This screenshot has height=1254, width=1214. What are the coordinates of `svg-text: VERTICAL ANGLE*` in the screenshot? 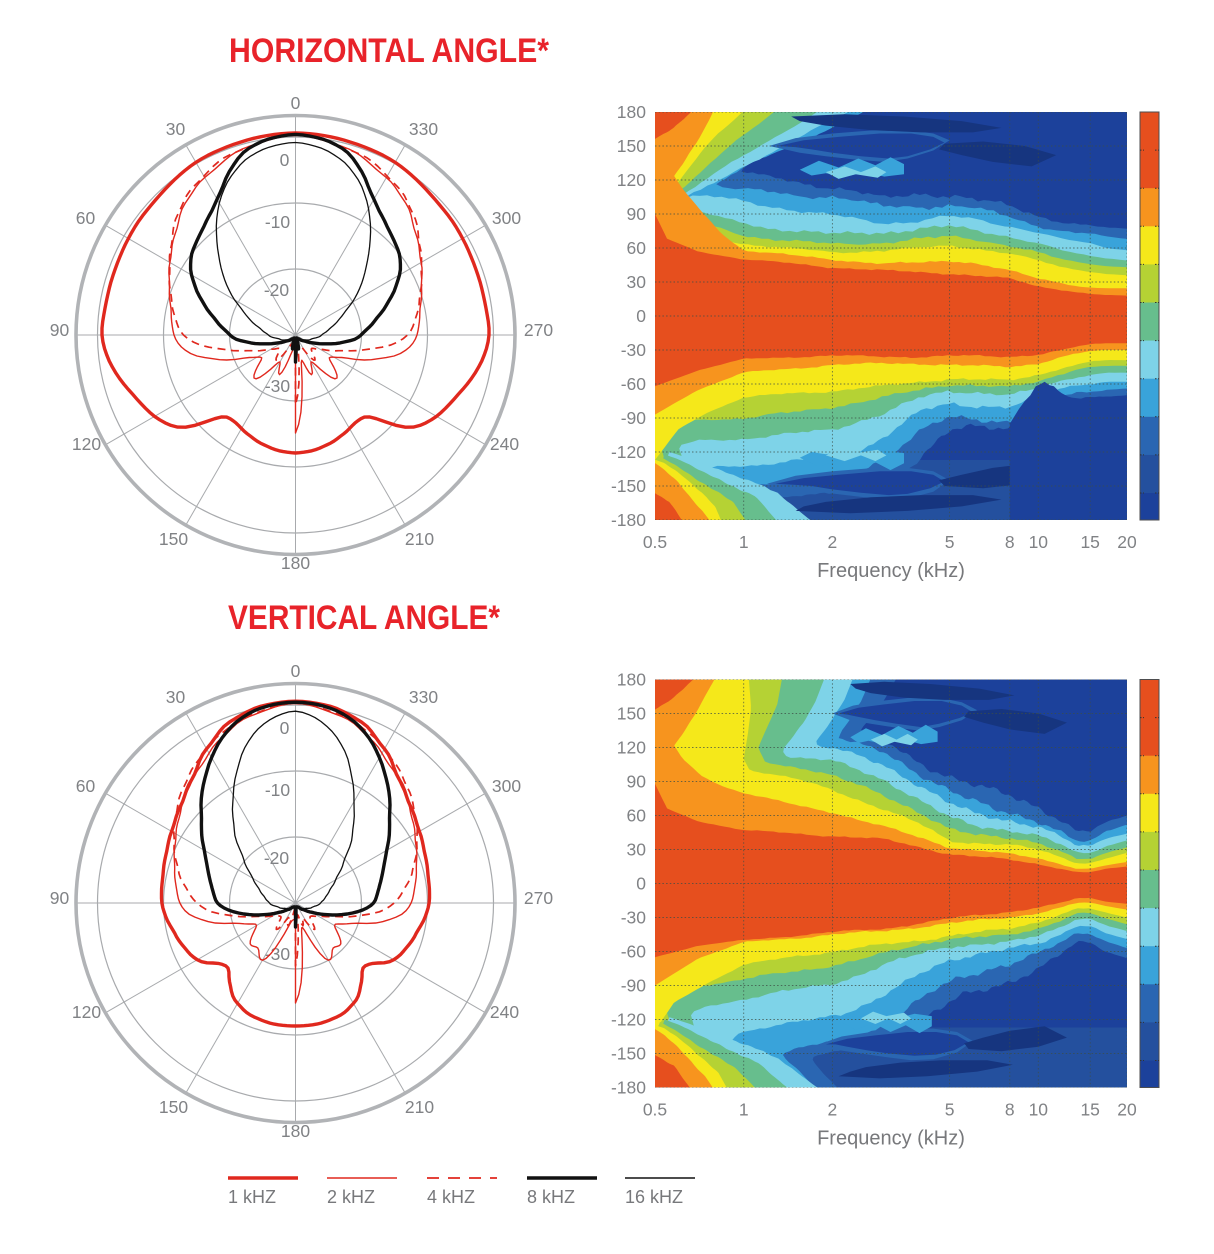 It's located at (364, 618).